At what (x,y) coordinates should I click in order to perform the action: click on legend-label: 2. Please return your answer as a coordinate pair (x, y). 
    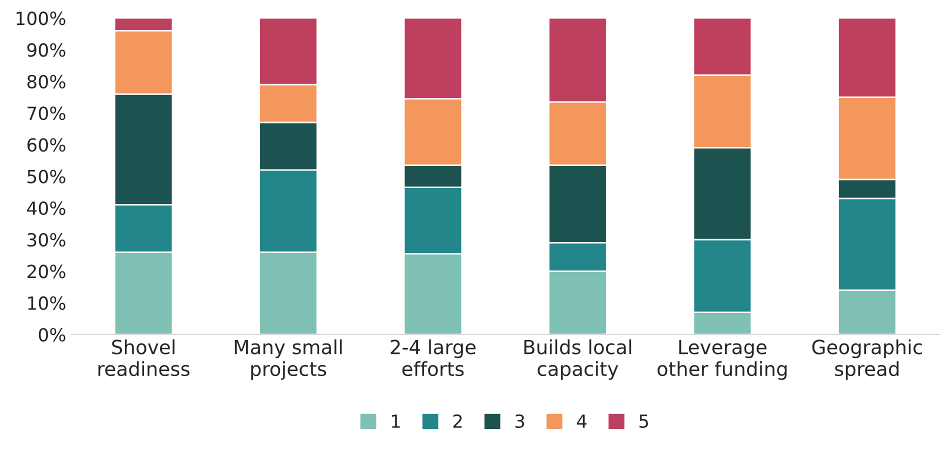
    Looking at the image, I should click on (457, 421).